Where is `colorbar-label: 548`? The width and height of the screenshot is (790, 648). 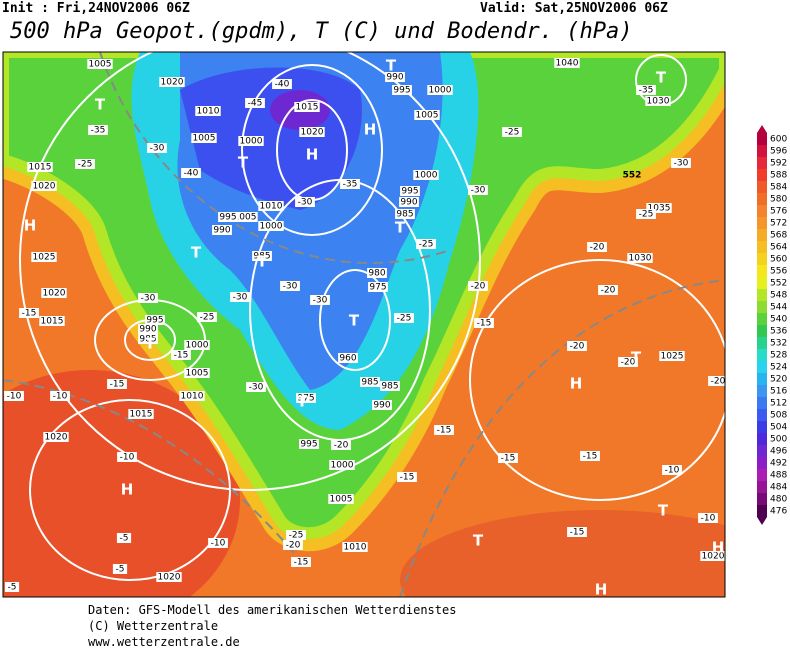 colorbar-label: 548 is located at coordinates (778, 296).